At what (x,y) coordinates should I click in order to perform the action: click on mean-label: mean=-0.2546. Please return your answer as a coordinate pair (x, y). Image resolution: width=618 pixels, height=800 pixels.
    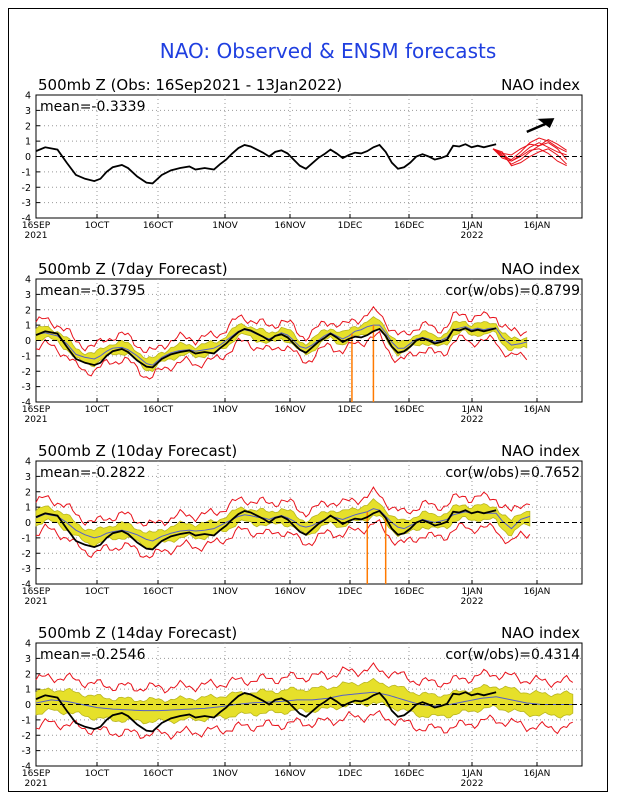
    Looking at the image, I should click on (93, 655).